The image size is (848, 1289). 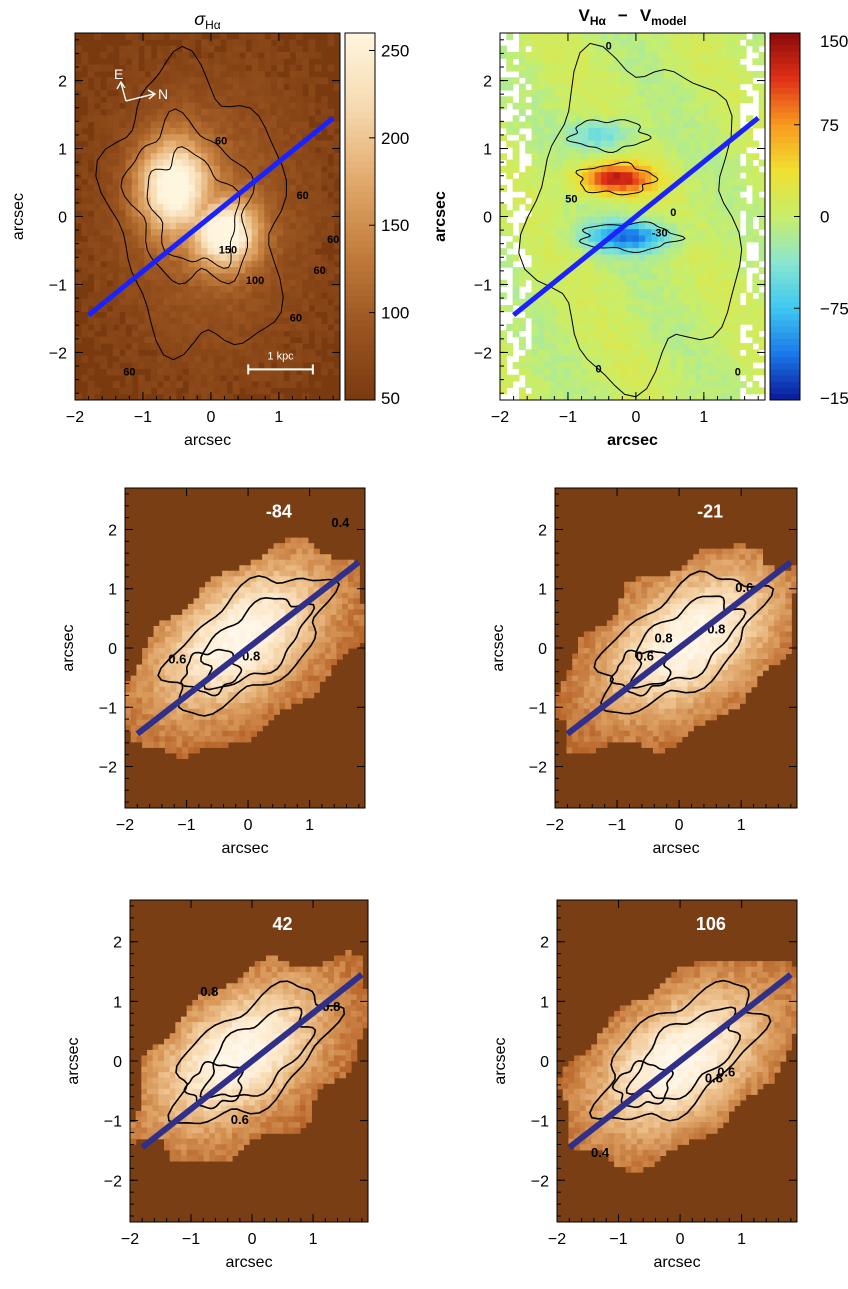 I want to click on contour-label: 0.8, so click(x=664, y=638).